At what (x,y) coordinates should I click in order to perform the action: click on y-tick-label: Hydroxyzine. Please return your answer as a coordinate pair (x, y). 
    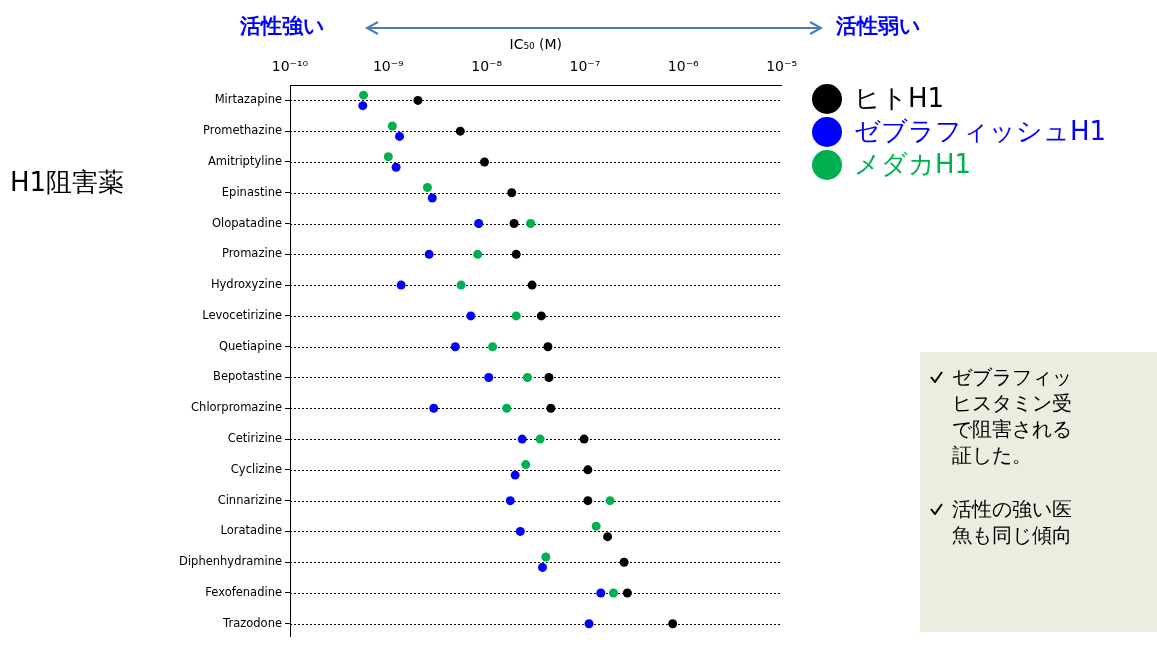
    Looking at the image, I should click on (246, 284).